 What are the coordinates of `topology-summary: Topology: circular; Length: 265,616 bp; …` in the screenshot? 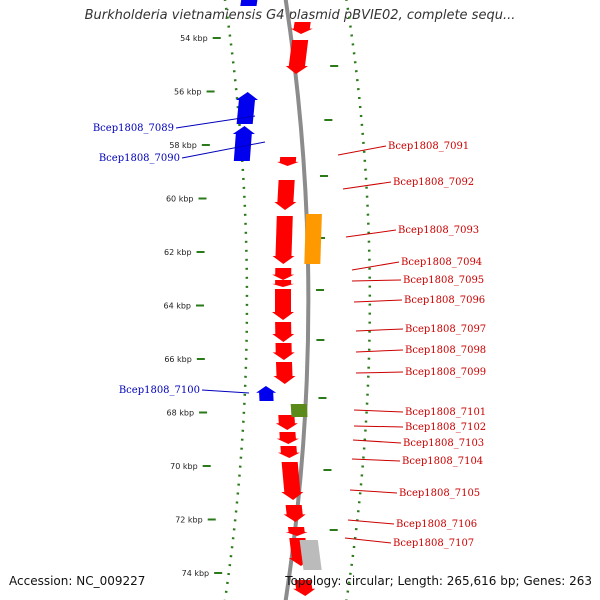 It's located at (438, 581).